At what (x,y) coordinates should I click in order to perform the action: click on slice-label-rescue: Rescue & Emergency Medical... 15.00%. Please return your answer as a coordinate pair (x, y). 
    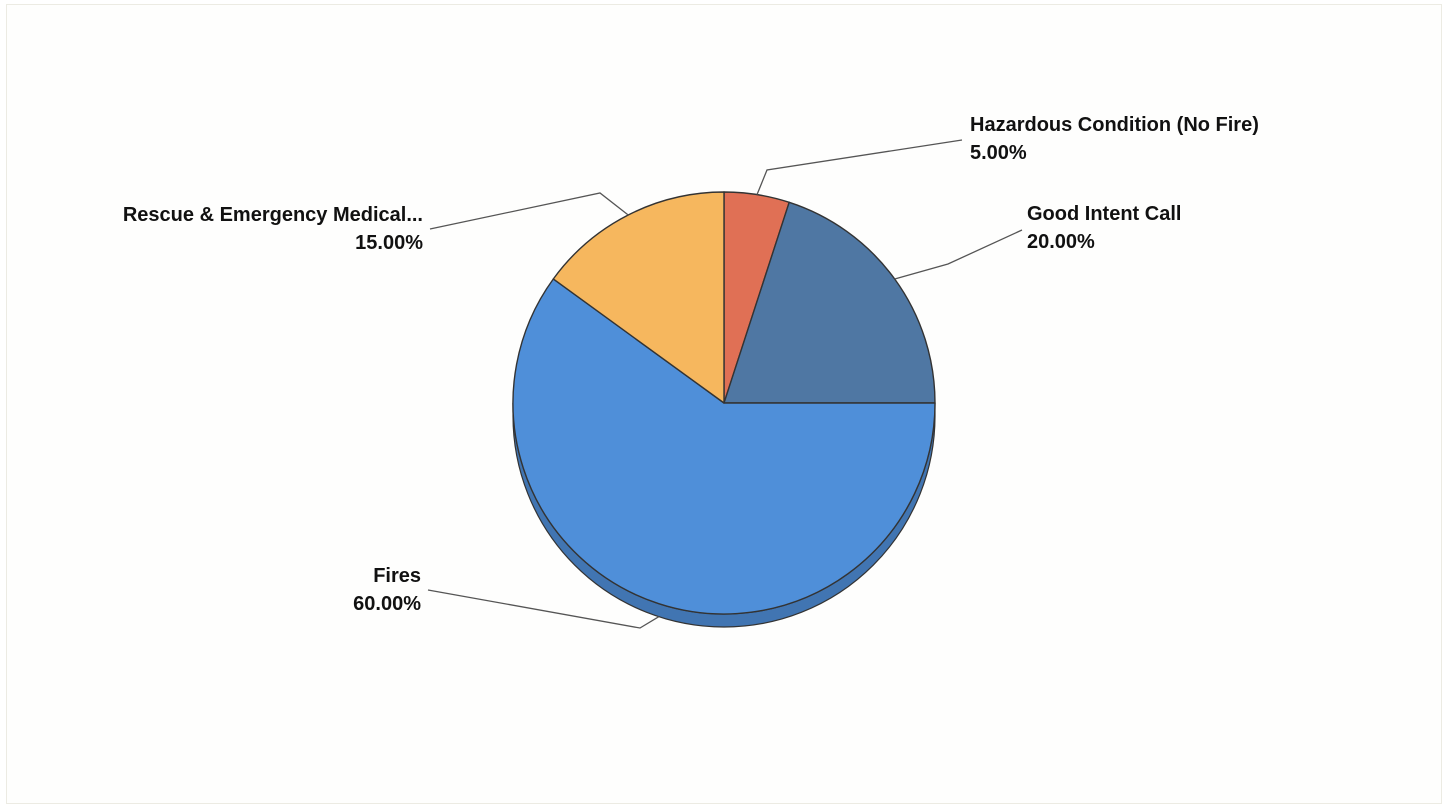
    Looking at the image, I should click on (273, 229).